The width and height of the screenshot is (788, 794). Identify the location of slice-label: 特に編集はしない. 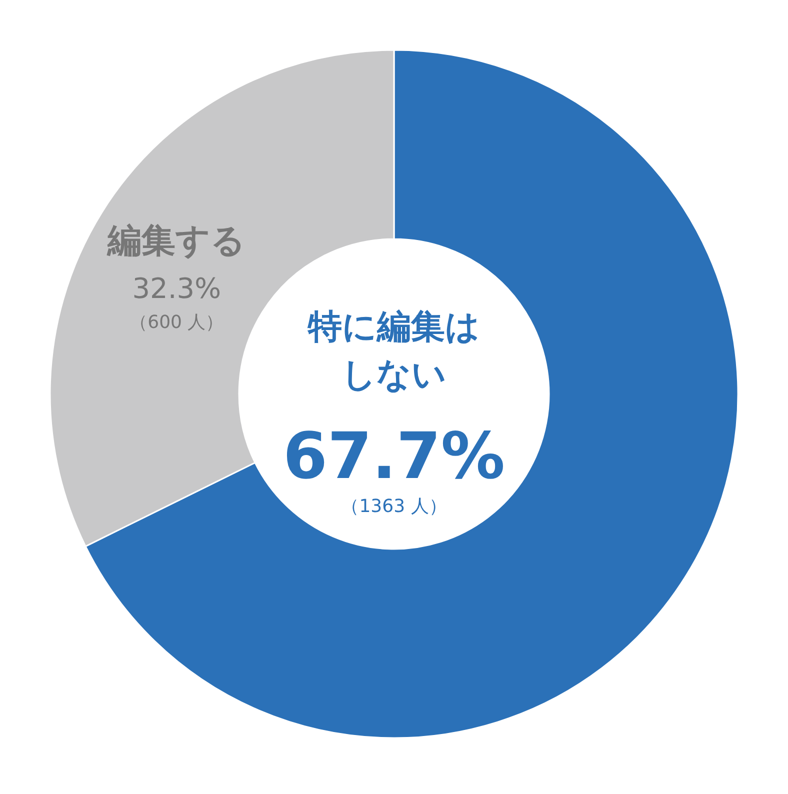
(393, 351).